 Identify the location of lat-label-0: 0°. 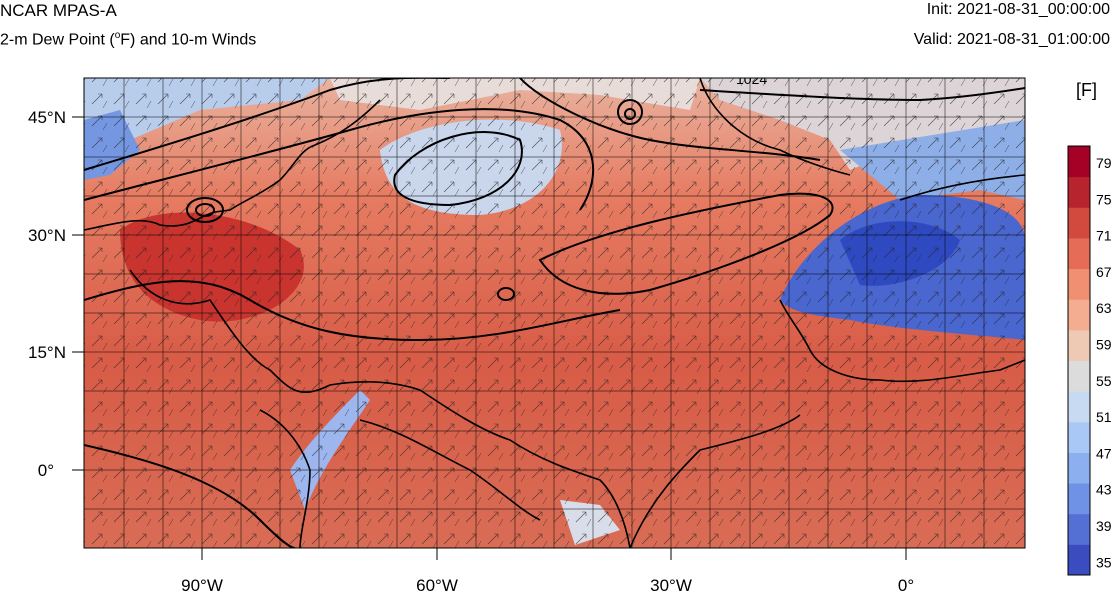
(46, 470).